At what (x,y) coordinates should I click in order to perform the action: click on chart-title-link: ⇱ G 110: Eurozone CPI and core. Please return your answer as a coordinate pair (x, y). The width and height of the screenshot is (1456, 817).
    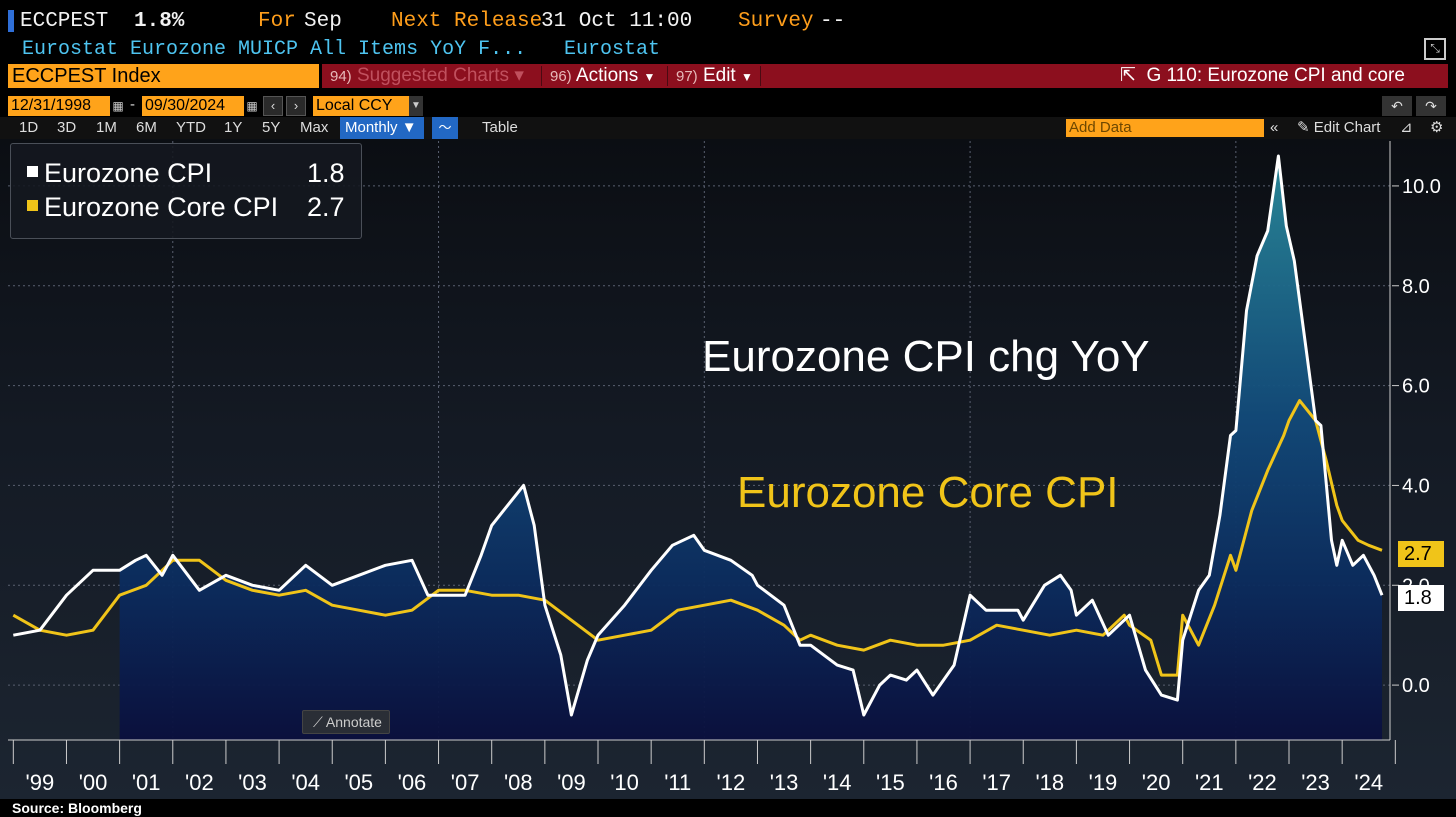
    Looking at the image, I should click on (1262, 76).